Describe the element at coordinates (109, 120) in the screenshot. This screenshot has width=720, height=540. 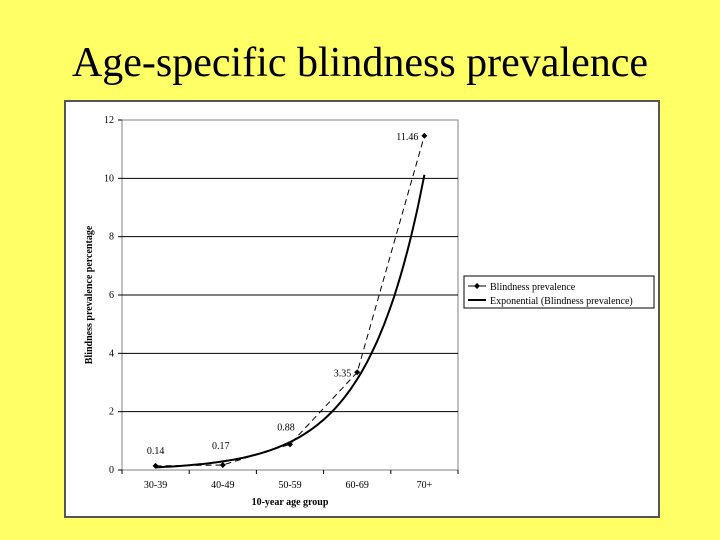
I see `y-tick-label: 12` at that location.